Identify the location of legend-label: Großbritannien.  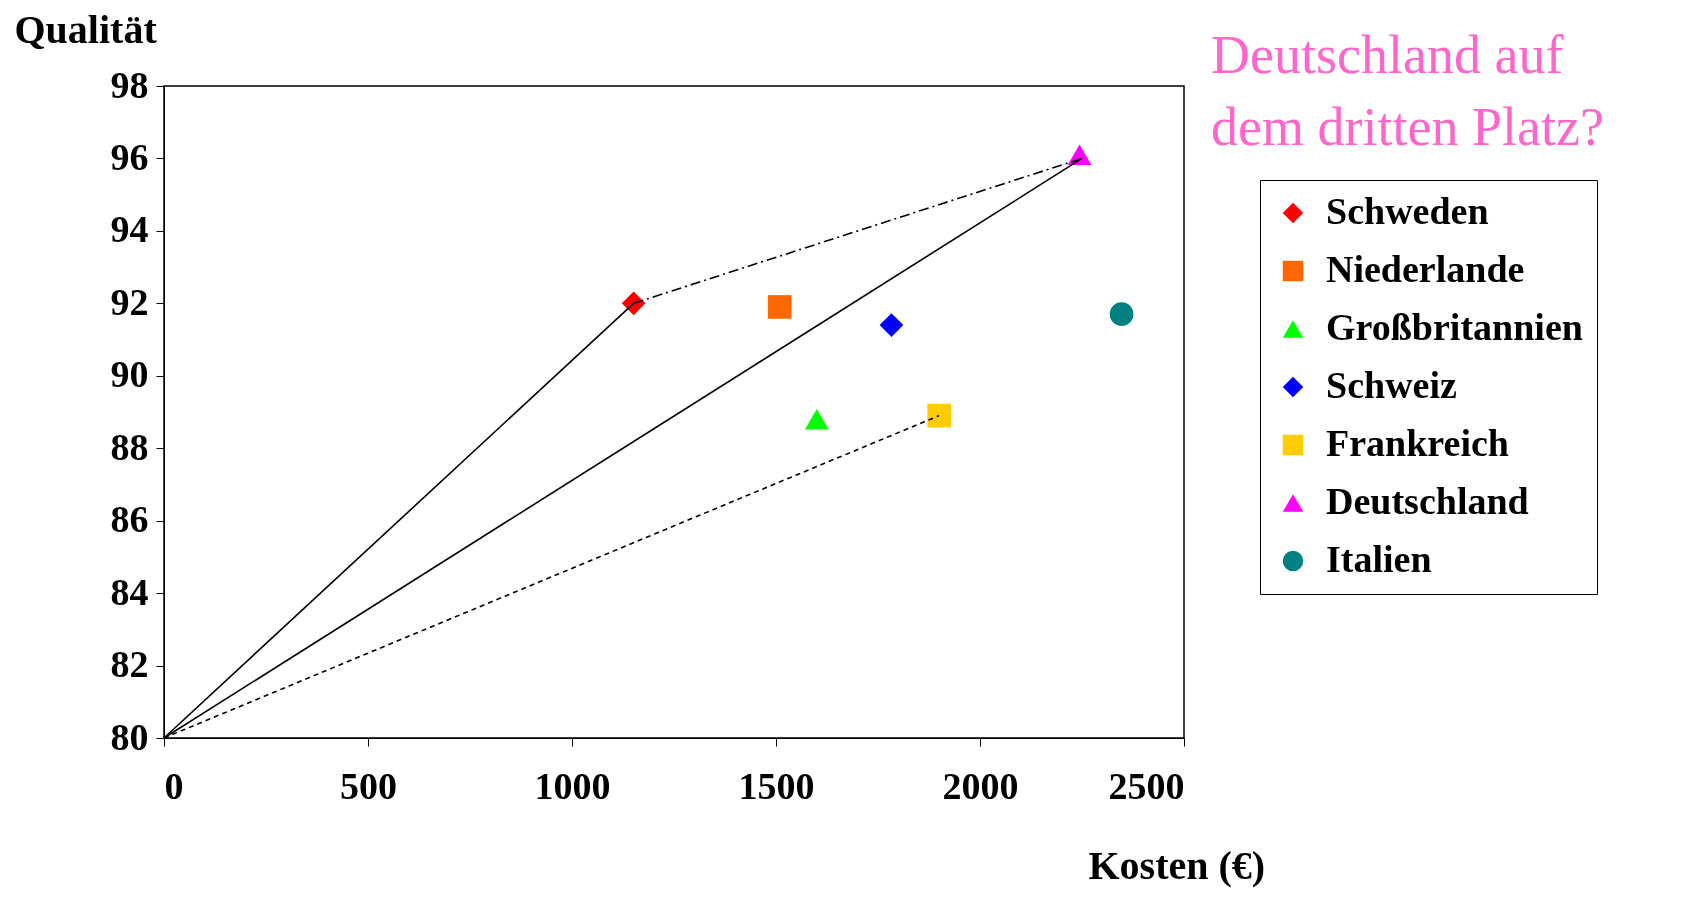
(1454, 327).